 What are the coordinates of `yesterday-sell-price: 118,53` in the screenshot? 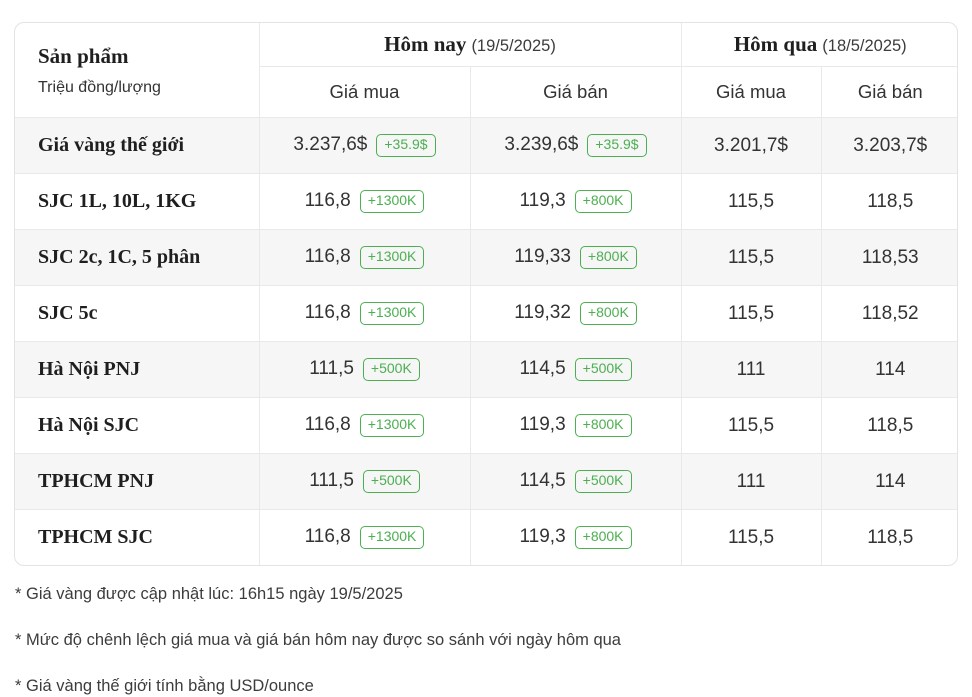 It's located at (888, 257).